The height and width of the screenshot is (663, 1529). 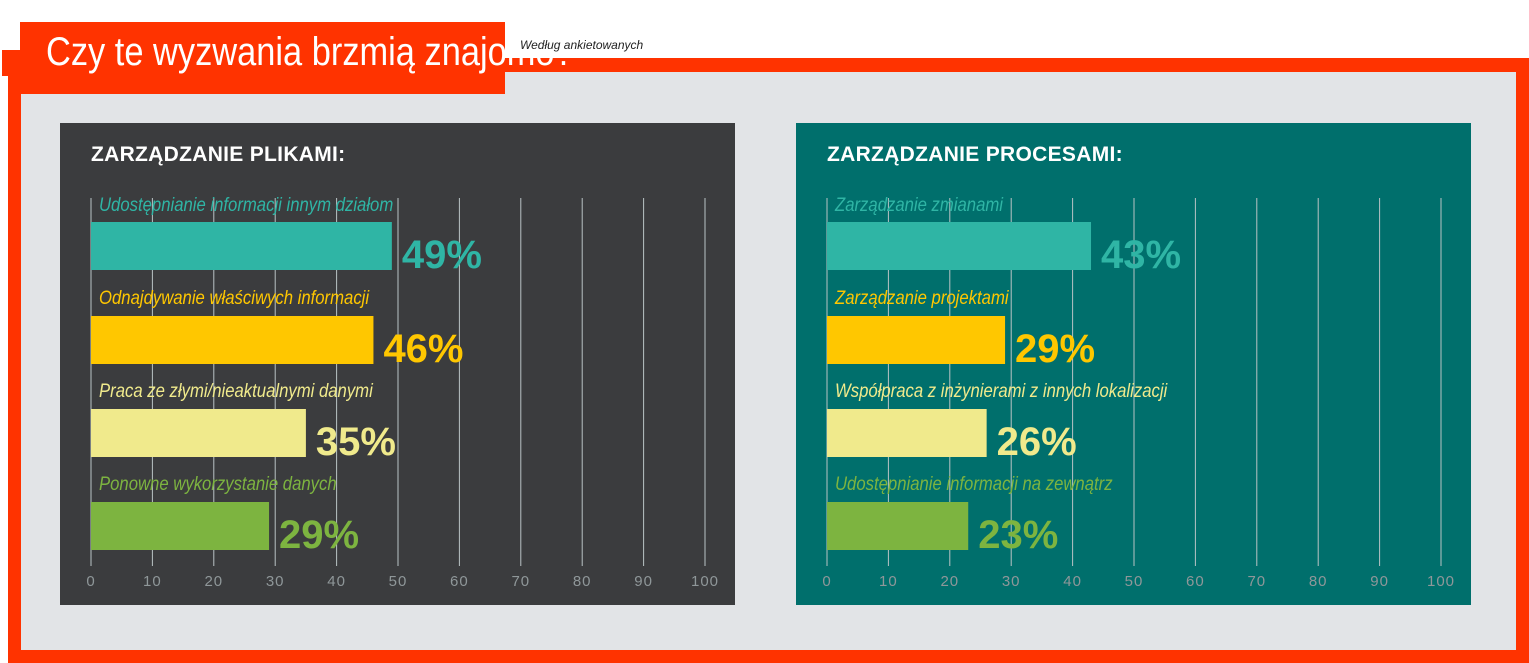 I want to click on value-label: 43%, so click(x=1141, y=255).